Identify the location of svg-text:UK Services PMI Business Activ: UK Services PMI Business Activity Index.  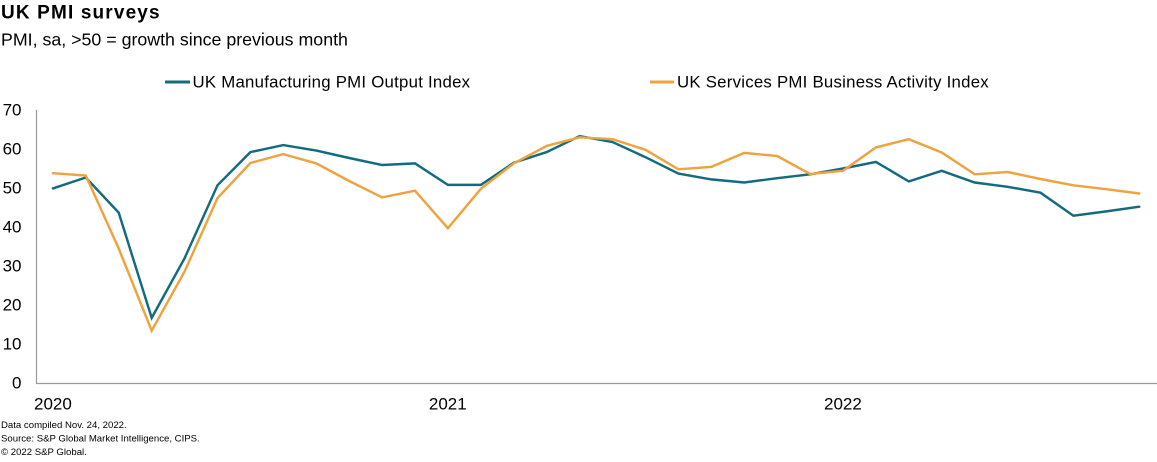
(833, 82).